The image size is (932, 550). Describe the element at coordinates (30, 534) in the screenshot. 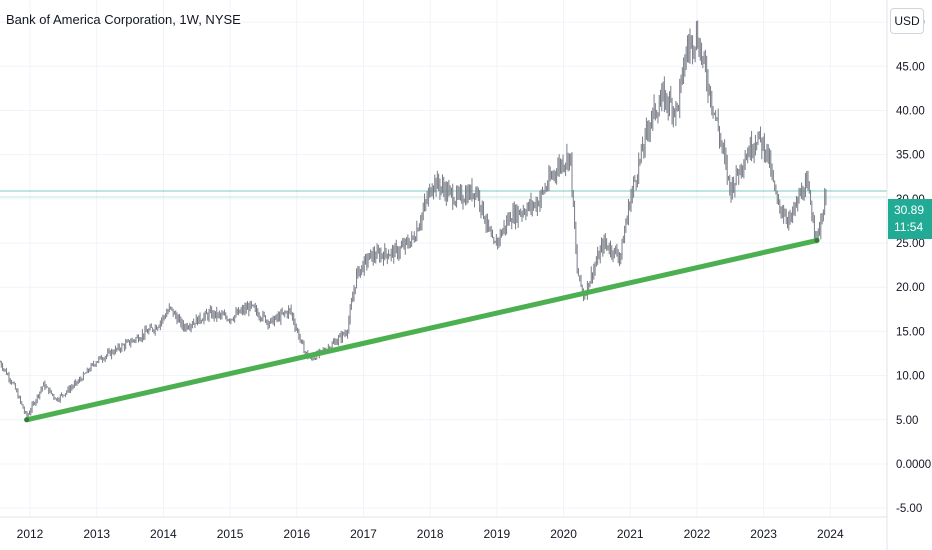

I see `x-tick-label: 2012` at that location.